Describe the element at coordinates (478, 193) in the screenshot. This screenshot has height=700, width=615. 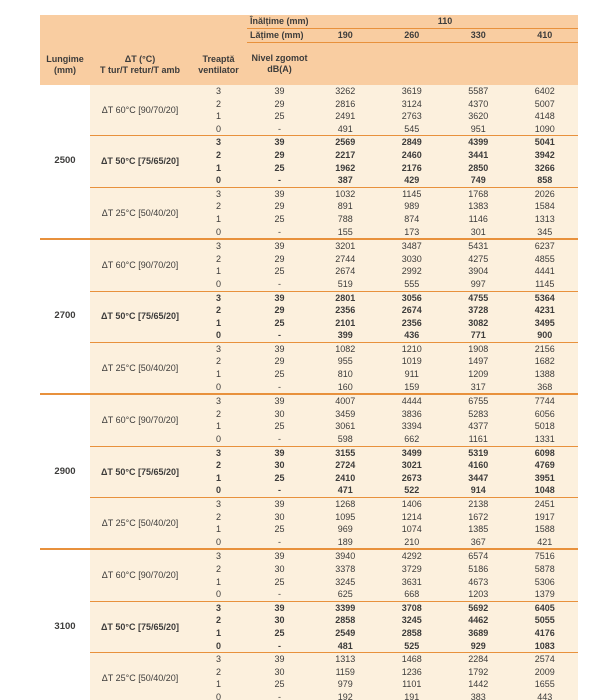
I see `heat-output-value: 1768` at that location.